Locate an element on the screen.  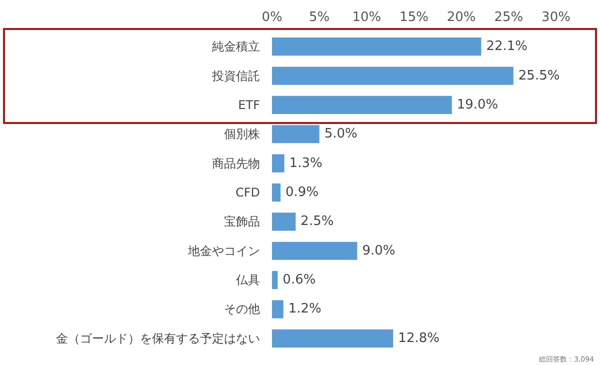
y-tick-label: 仏具 is located at coordinates (247, 280).